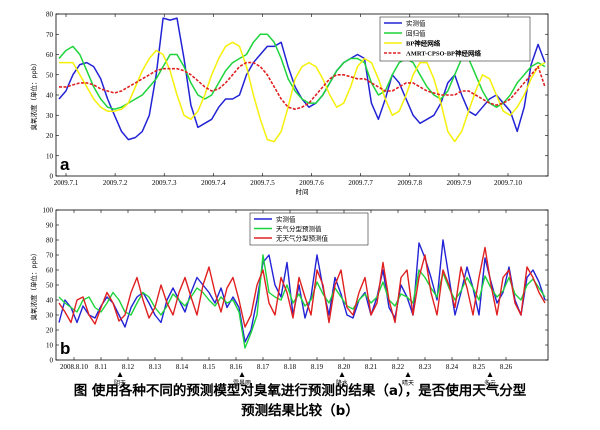  Describe the element at coordinates (479, 367) in the screenshot. I see `x-tick-label: 8.25` at that location.